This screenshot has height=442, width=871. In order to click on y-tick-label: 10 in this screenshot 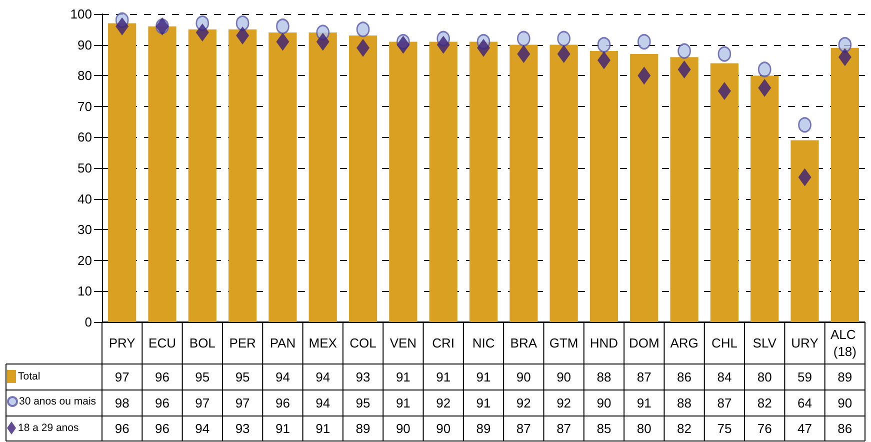, I will do `click(85, 291)`.